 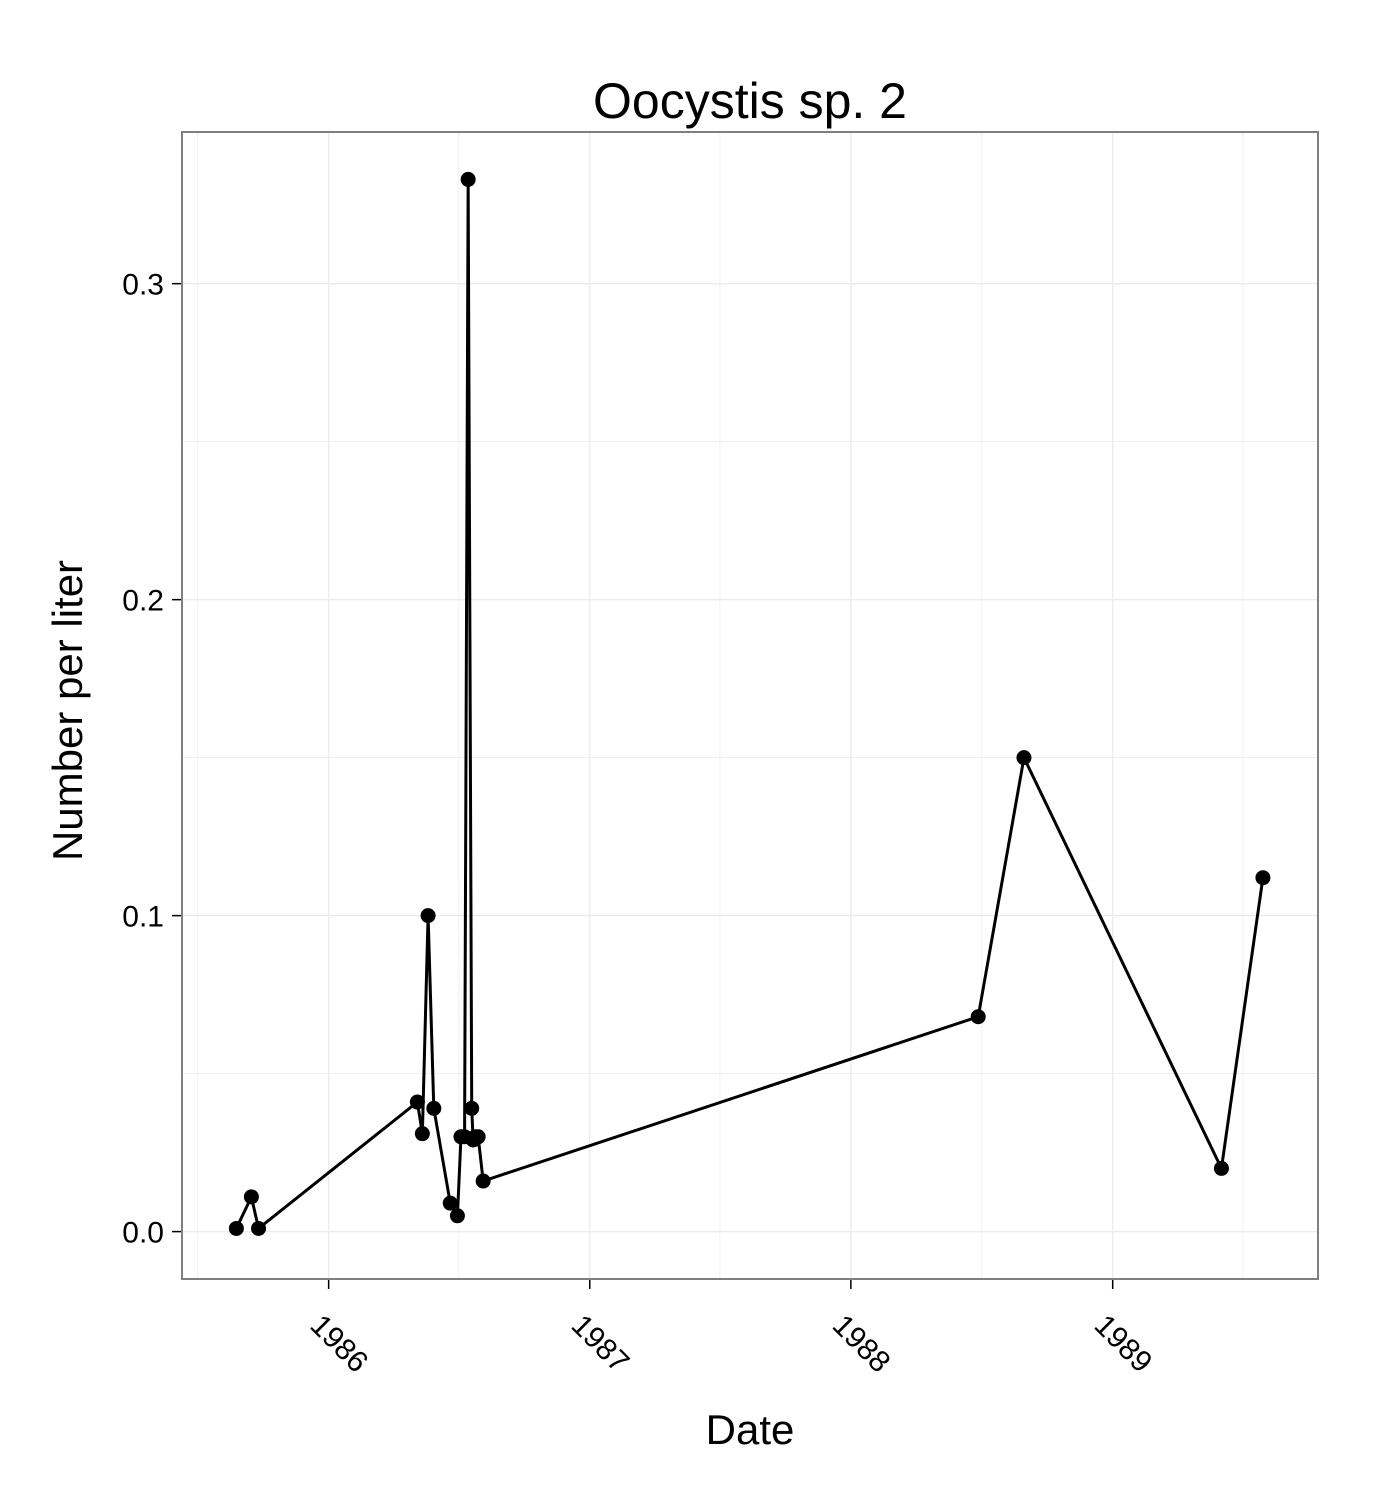 What do you see at coordinates (750, 101) in the screenshot?
I see `chart-title: Oocystis sp. 2` at bounding box center [750, 101].